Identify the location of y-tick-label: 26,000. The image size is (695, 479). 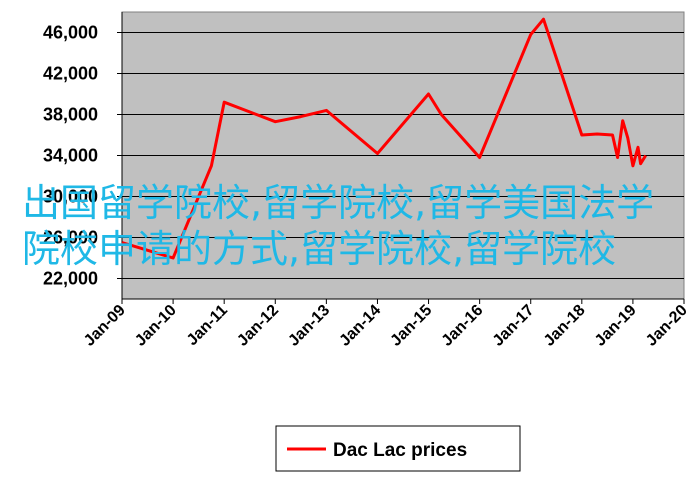
(70, 238).